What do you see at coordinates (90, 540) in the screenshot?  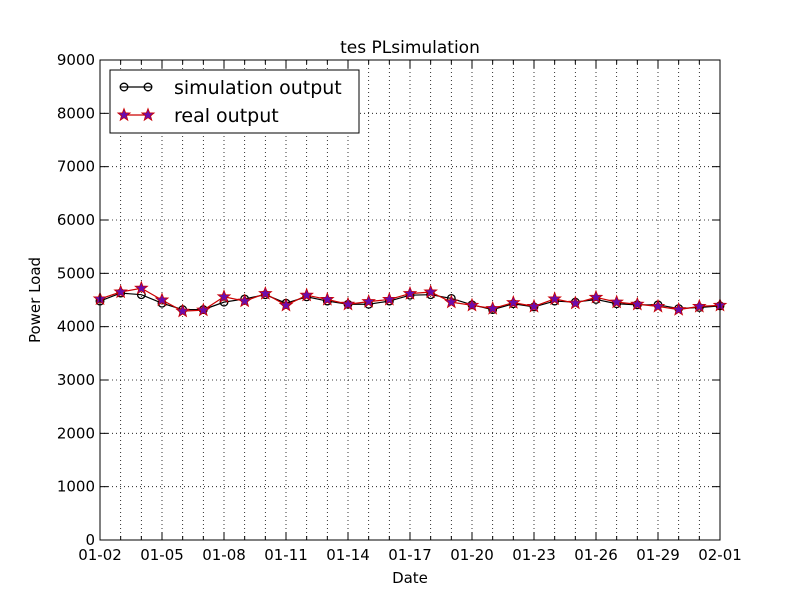 I see `y-tick-label: 0` at bounding box center [90, 540].